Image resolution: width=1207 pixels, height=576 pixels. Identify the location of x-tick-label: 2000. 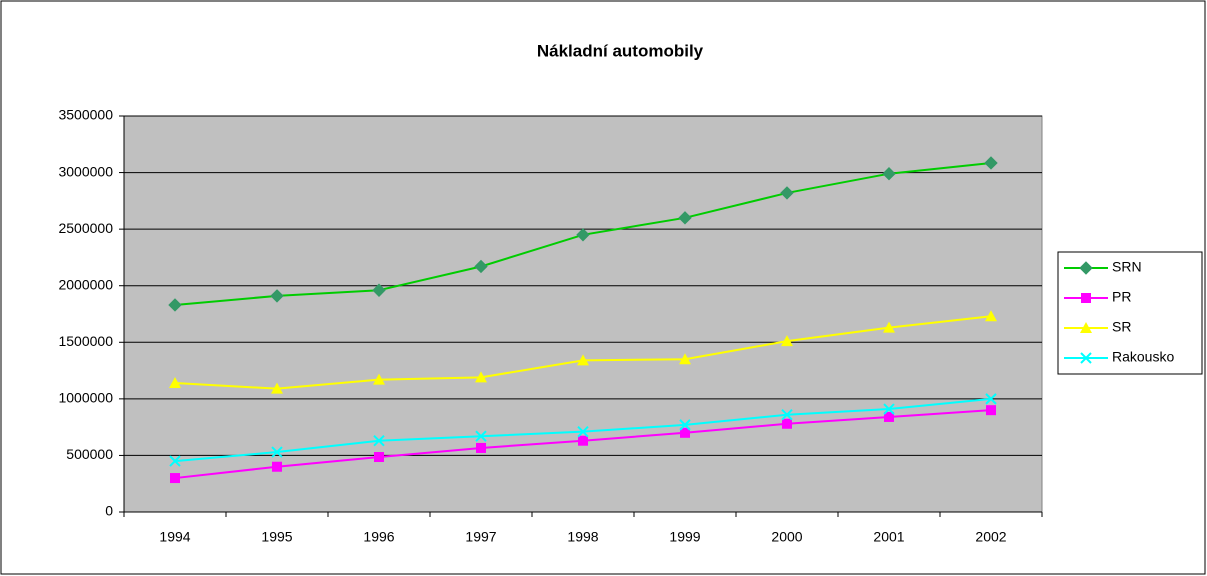
(786, 537).